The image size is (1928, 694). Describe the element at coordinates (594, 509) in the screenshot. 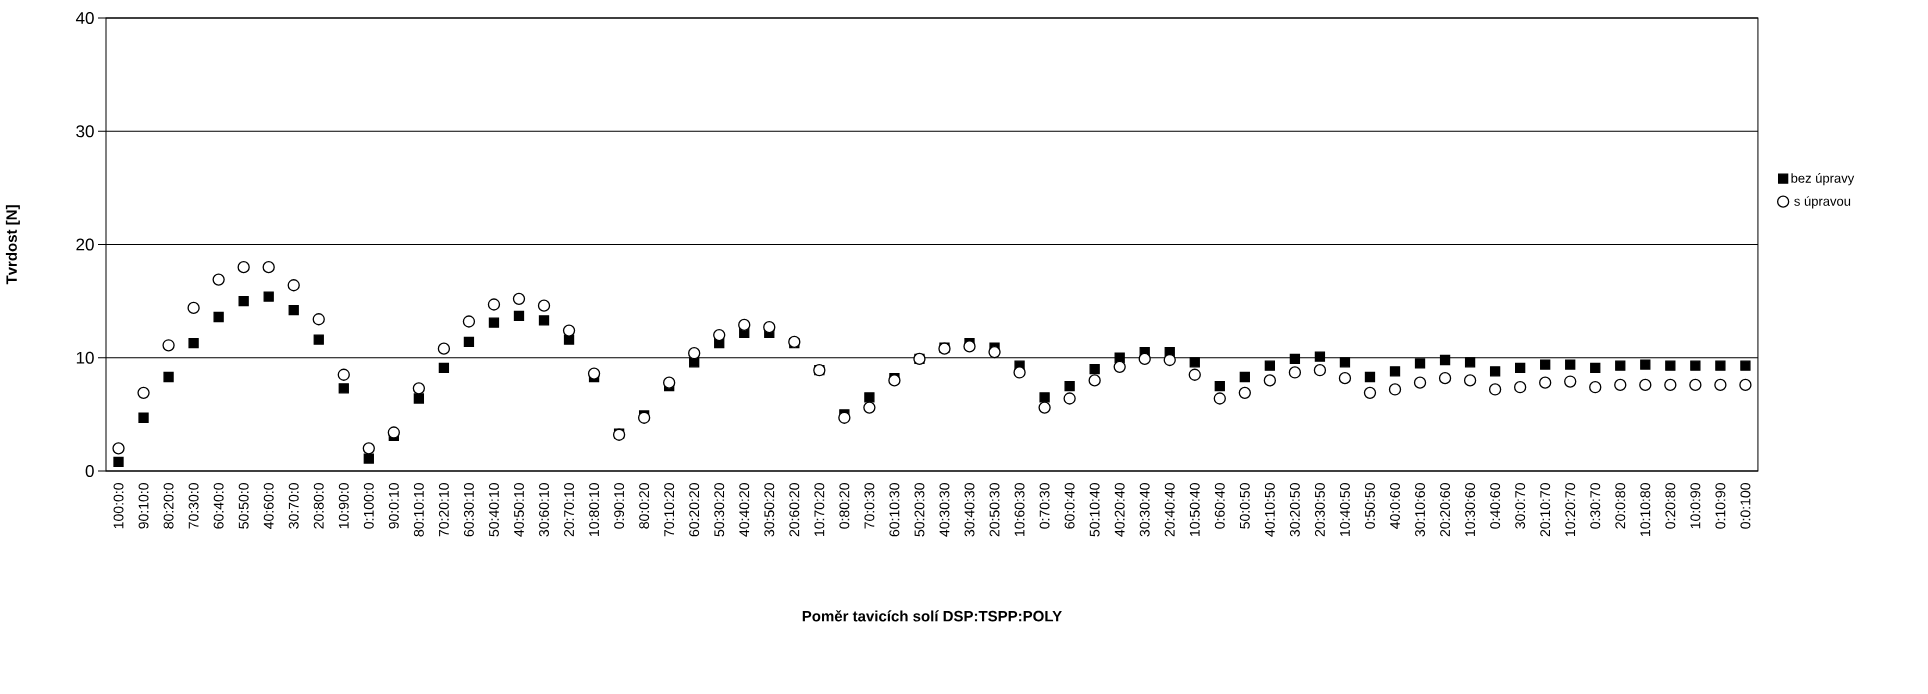

I see `x-tick-label: 10:80:10` at that location.